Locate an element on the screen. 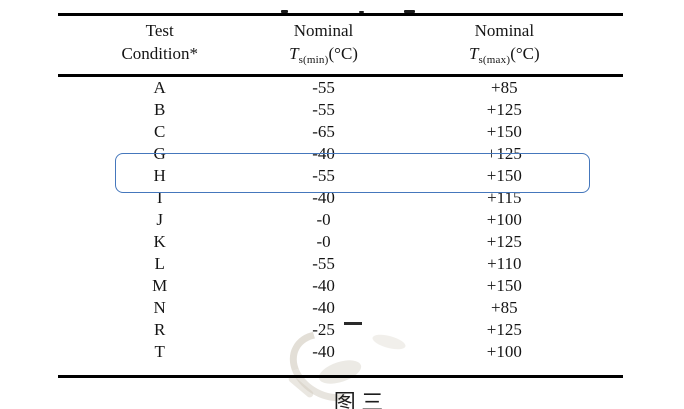 This screenshot has height=409, width=684. test-condition-cell: H is located at coordinates (159, 175).